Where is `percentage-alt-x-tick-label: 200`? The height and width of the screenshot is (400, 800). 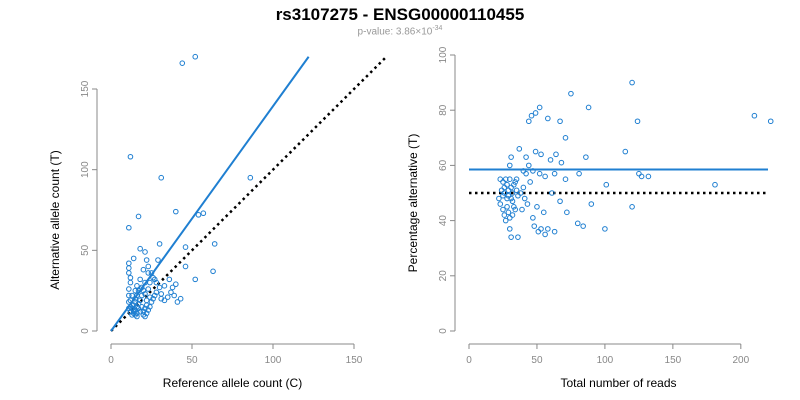
percentage-alt-x-tick-label: 200 is located at coordinates (740, 360).